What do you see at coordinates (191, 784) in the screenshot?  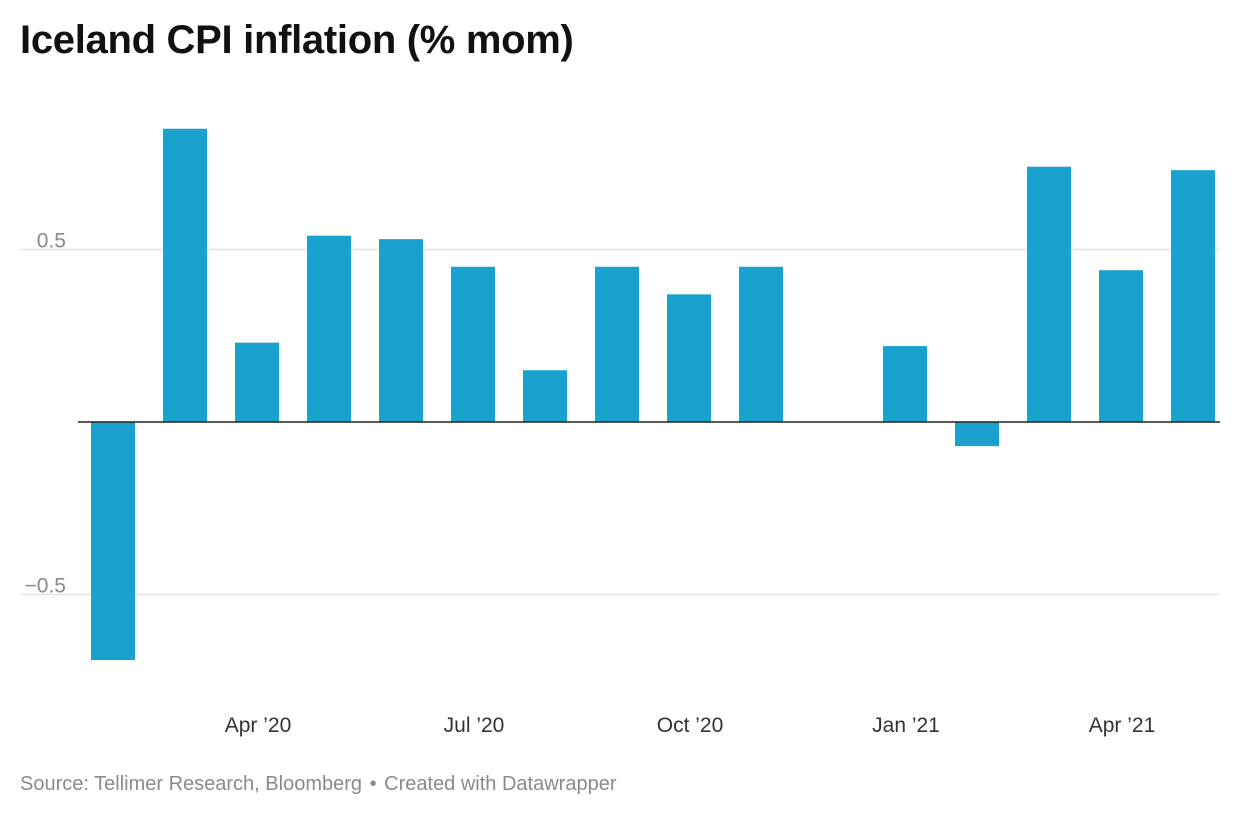 I see `source-note: Source: Tellimer Research, Bloomberg` at bounding box center [191, 784].